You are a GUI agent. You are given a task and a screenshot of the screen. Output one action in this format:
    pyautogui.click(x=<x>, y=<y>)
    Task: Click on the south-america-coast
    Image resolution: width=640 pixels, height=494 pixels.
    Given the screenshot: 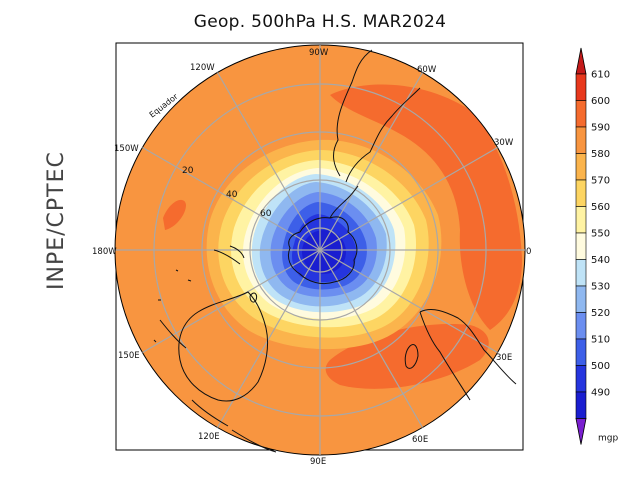 What is the action you would take?
    pyautogui.click(x=377, y=116)
    